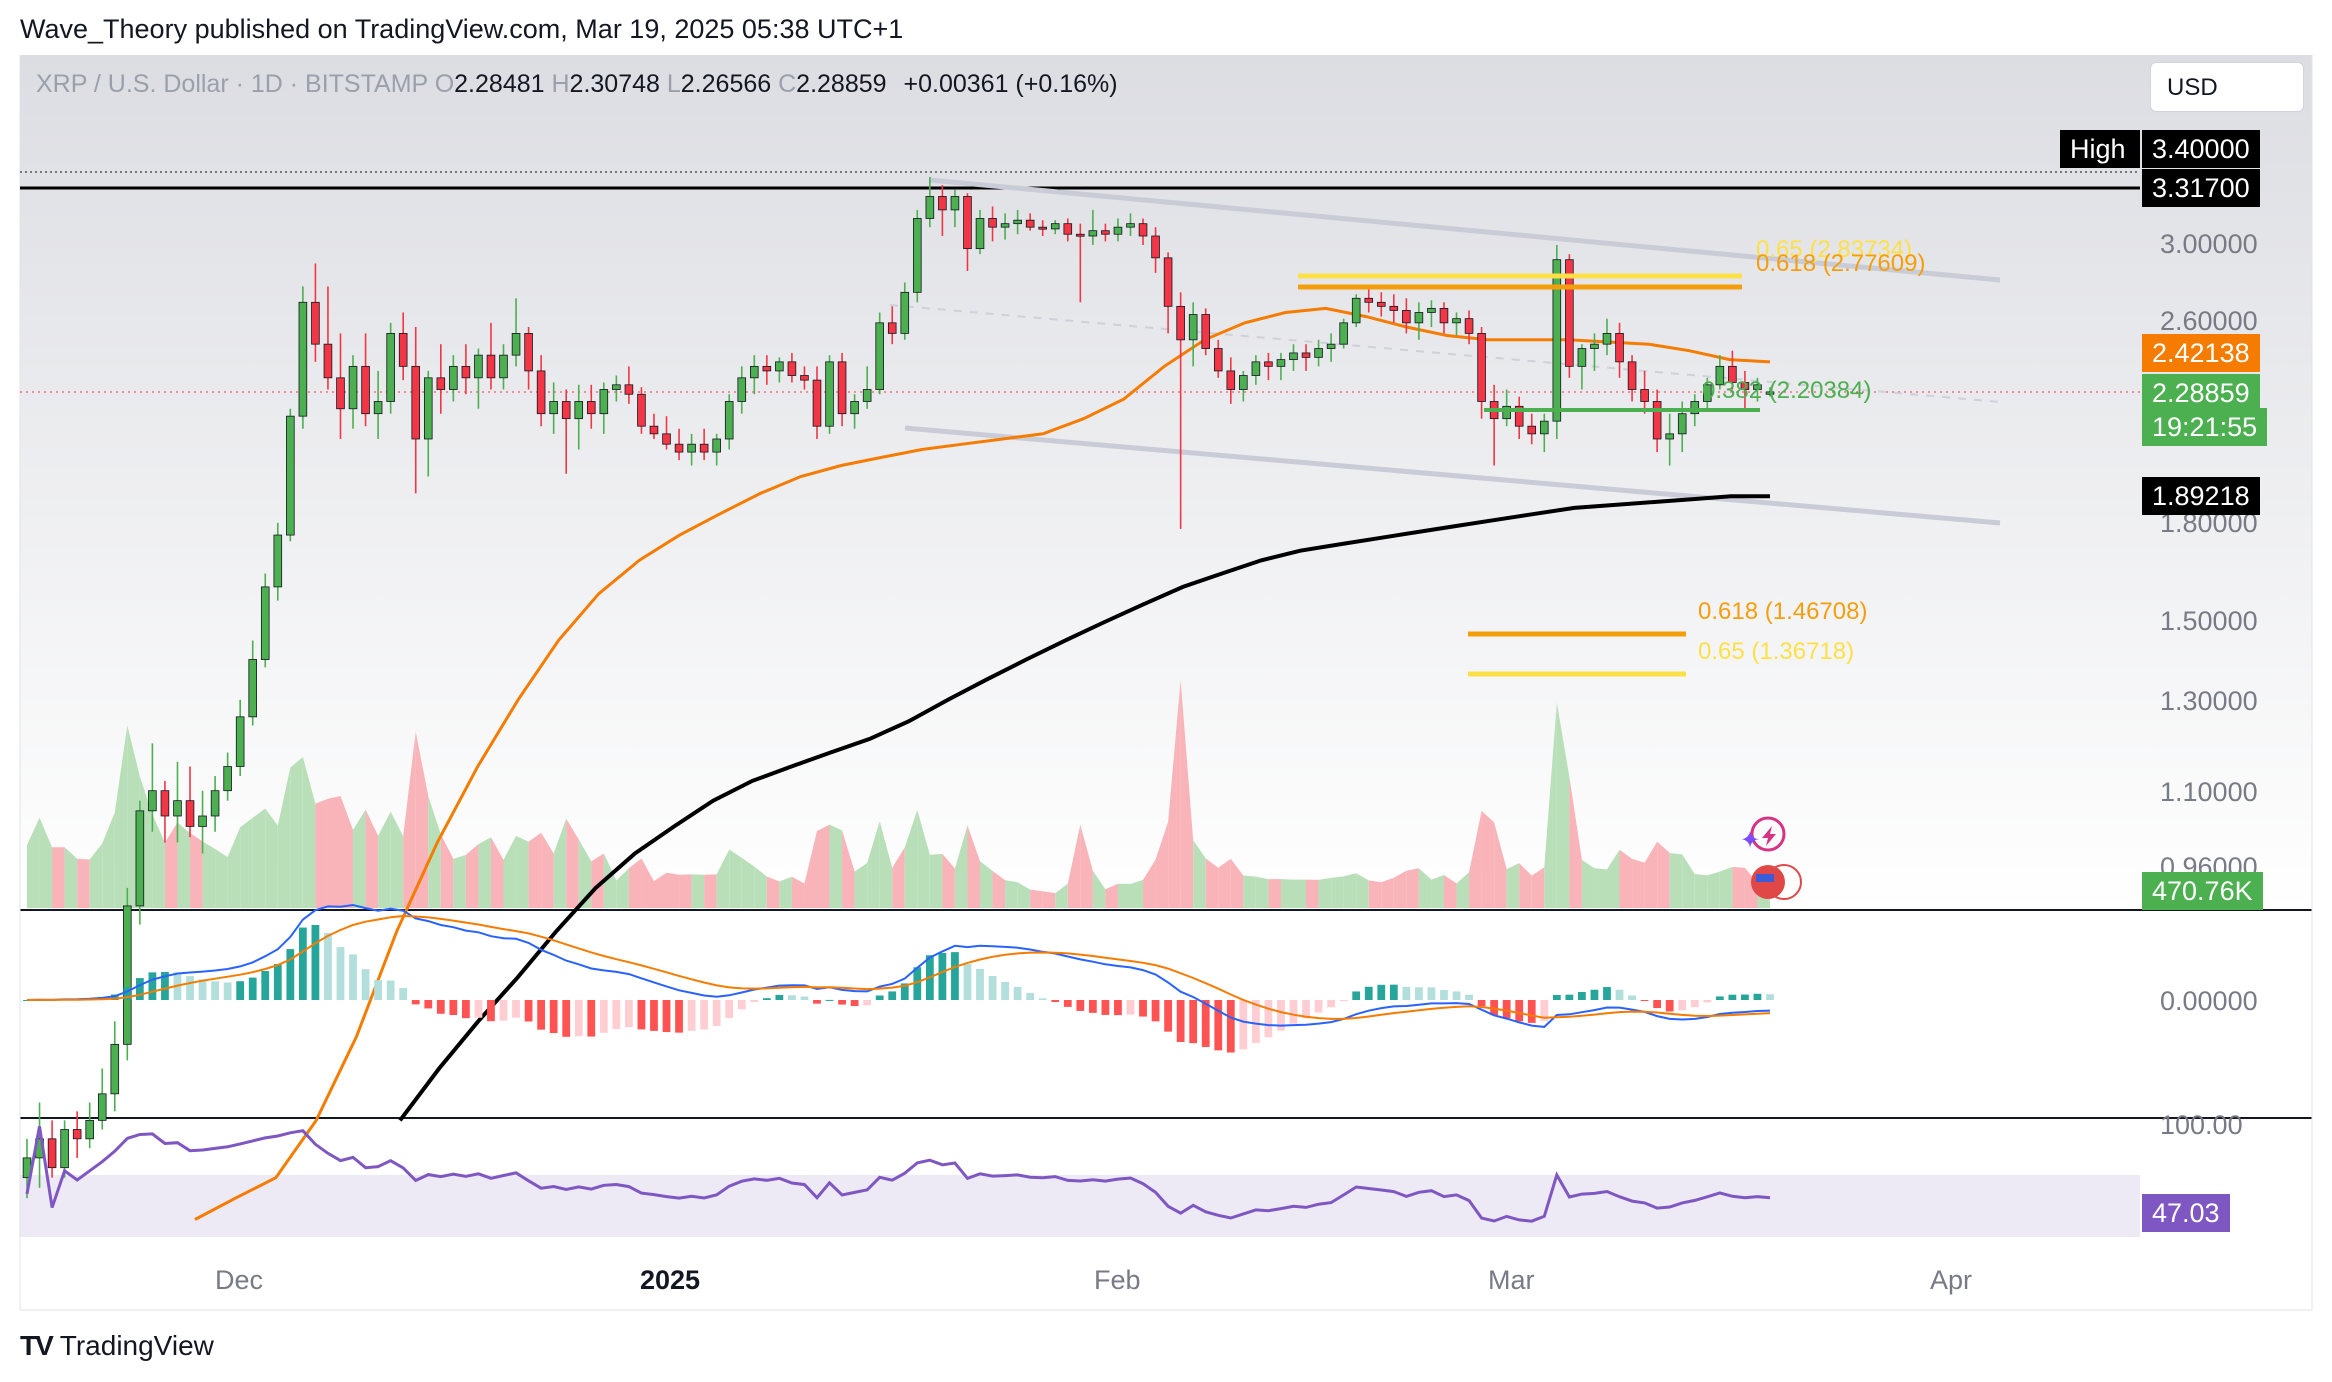  Describe the element at coordinates (898, 1174) in the screenshot. I see `rsi-line` at that location.